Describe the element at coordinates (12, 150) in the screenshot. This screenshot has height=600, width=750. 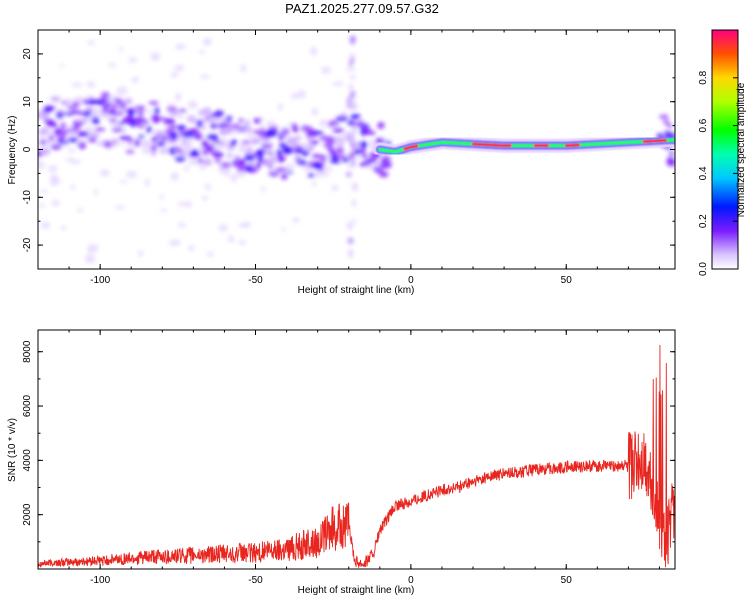
I see `spectrogram-y-label: Frequency (Hz)` at that location.